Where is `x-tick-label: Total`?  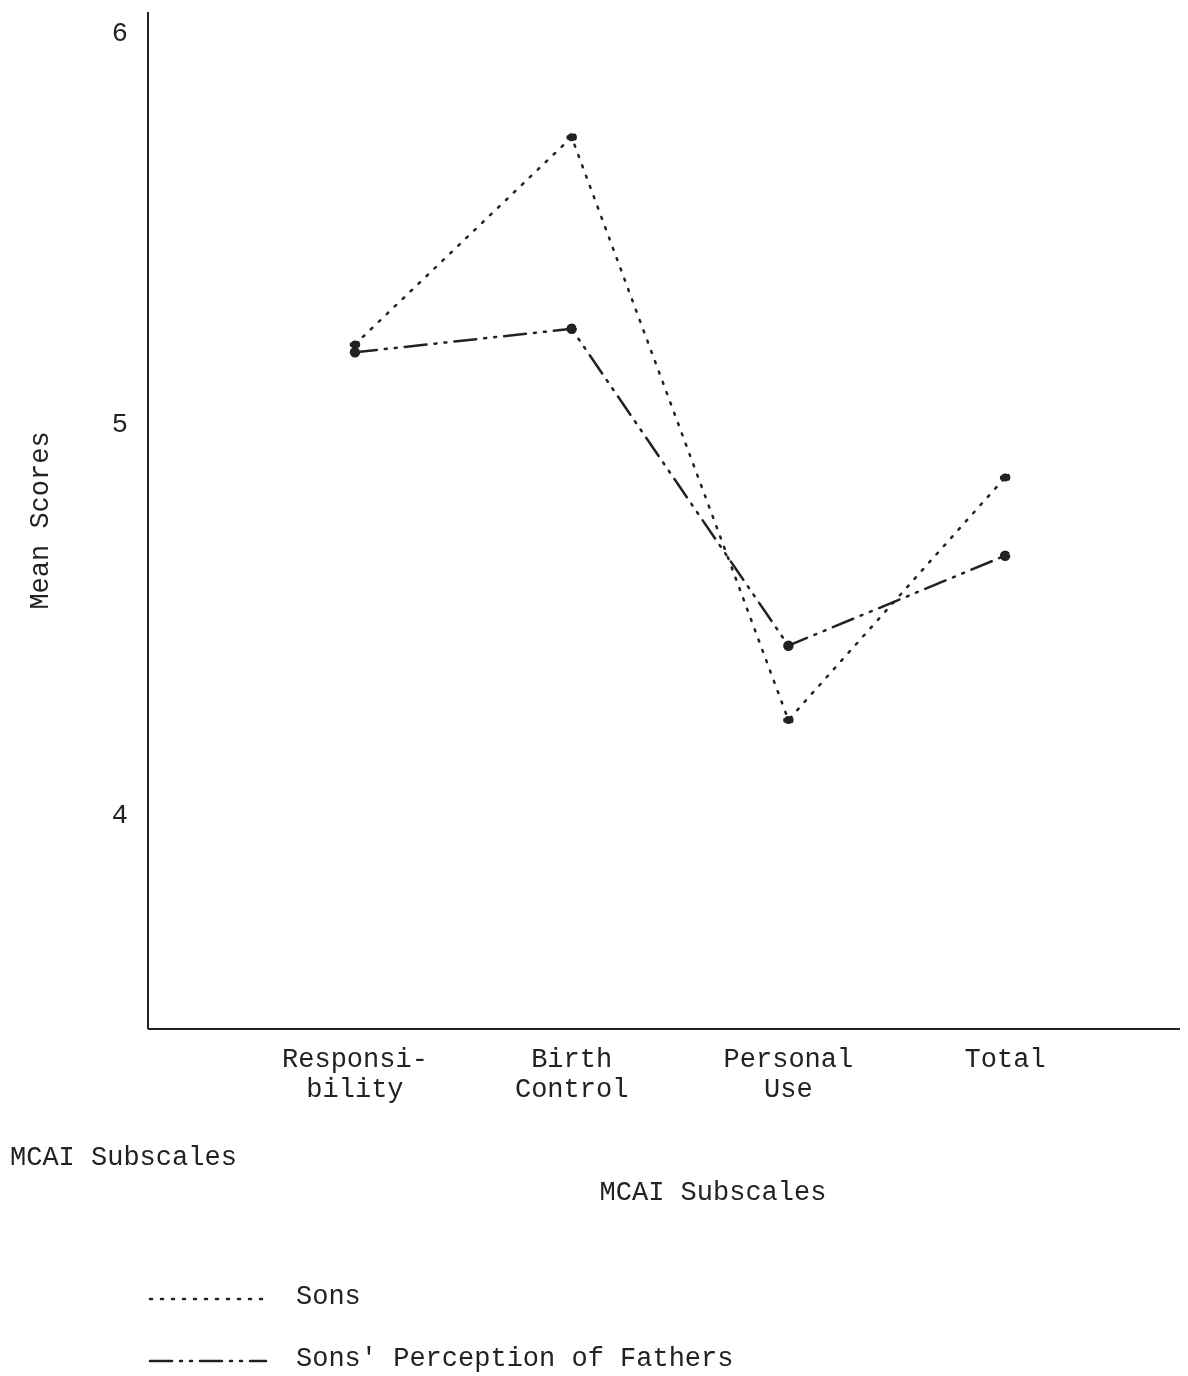 x-tick-label: Total is located at coordinates (1005, 1060).